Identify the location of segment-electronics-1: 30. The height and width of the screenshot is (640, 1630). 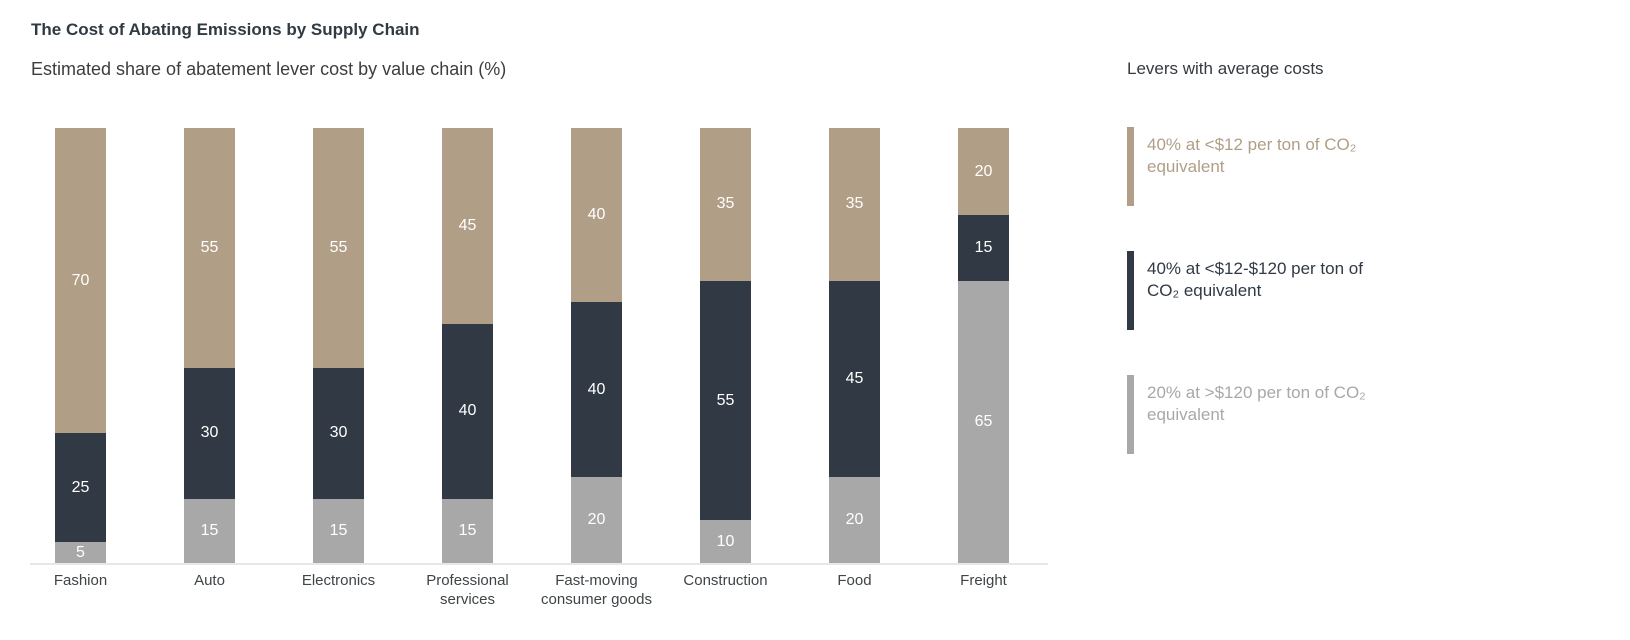
(338, 433).